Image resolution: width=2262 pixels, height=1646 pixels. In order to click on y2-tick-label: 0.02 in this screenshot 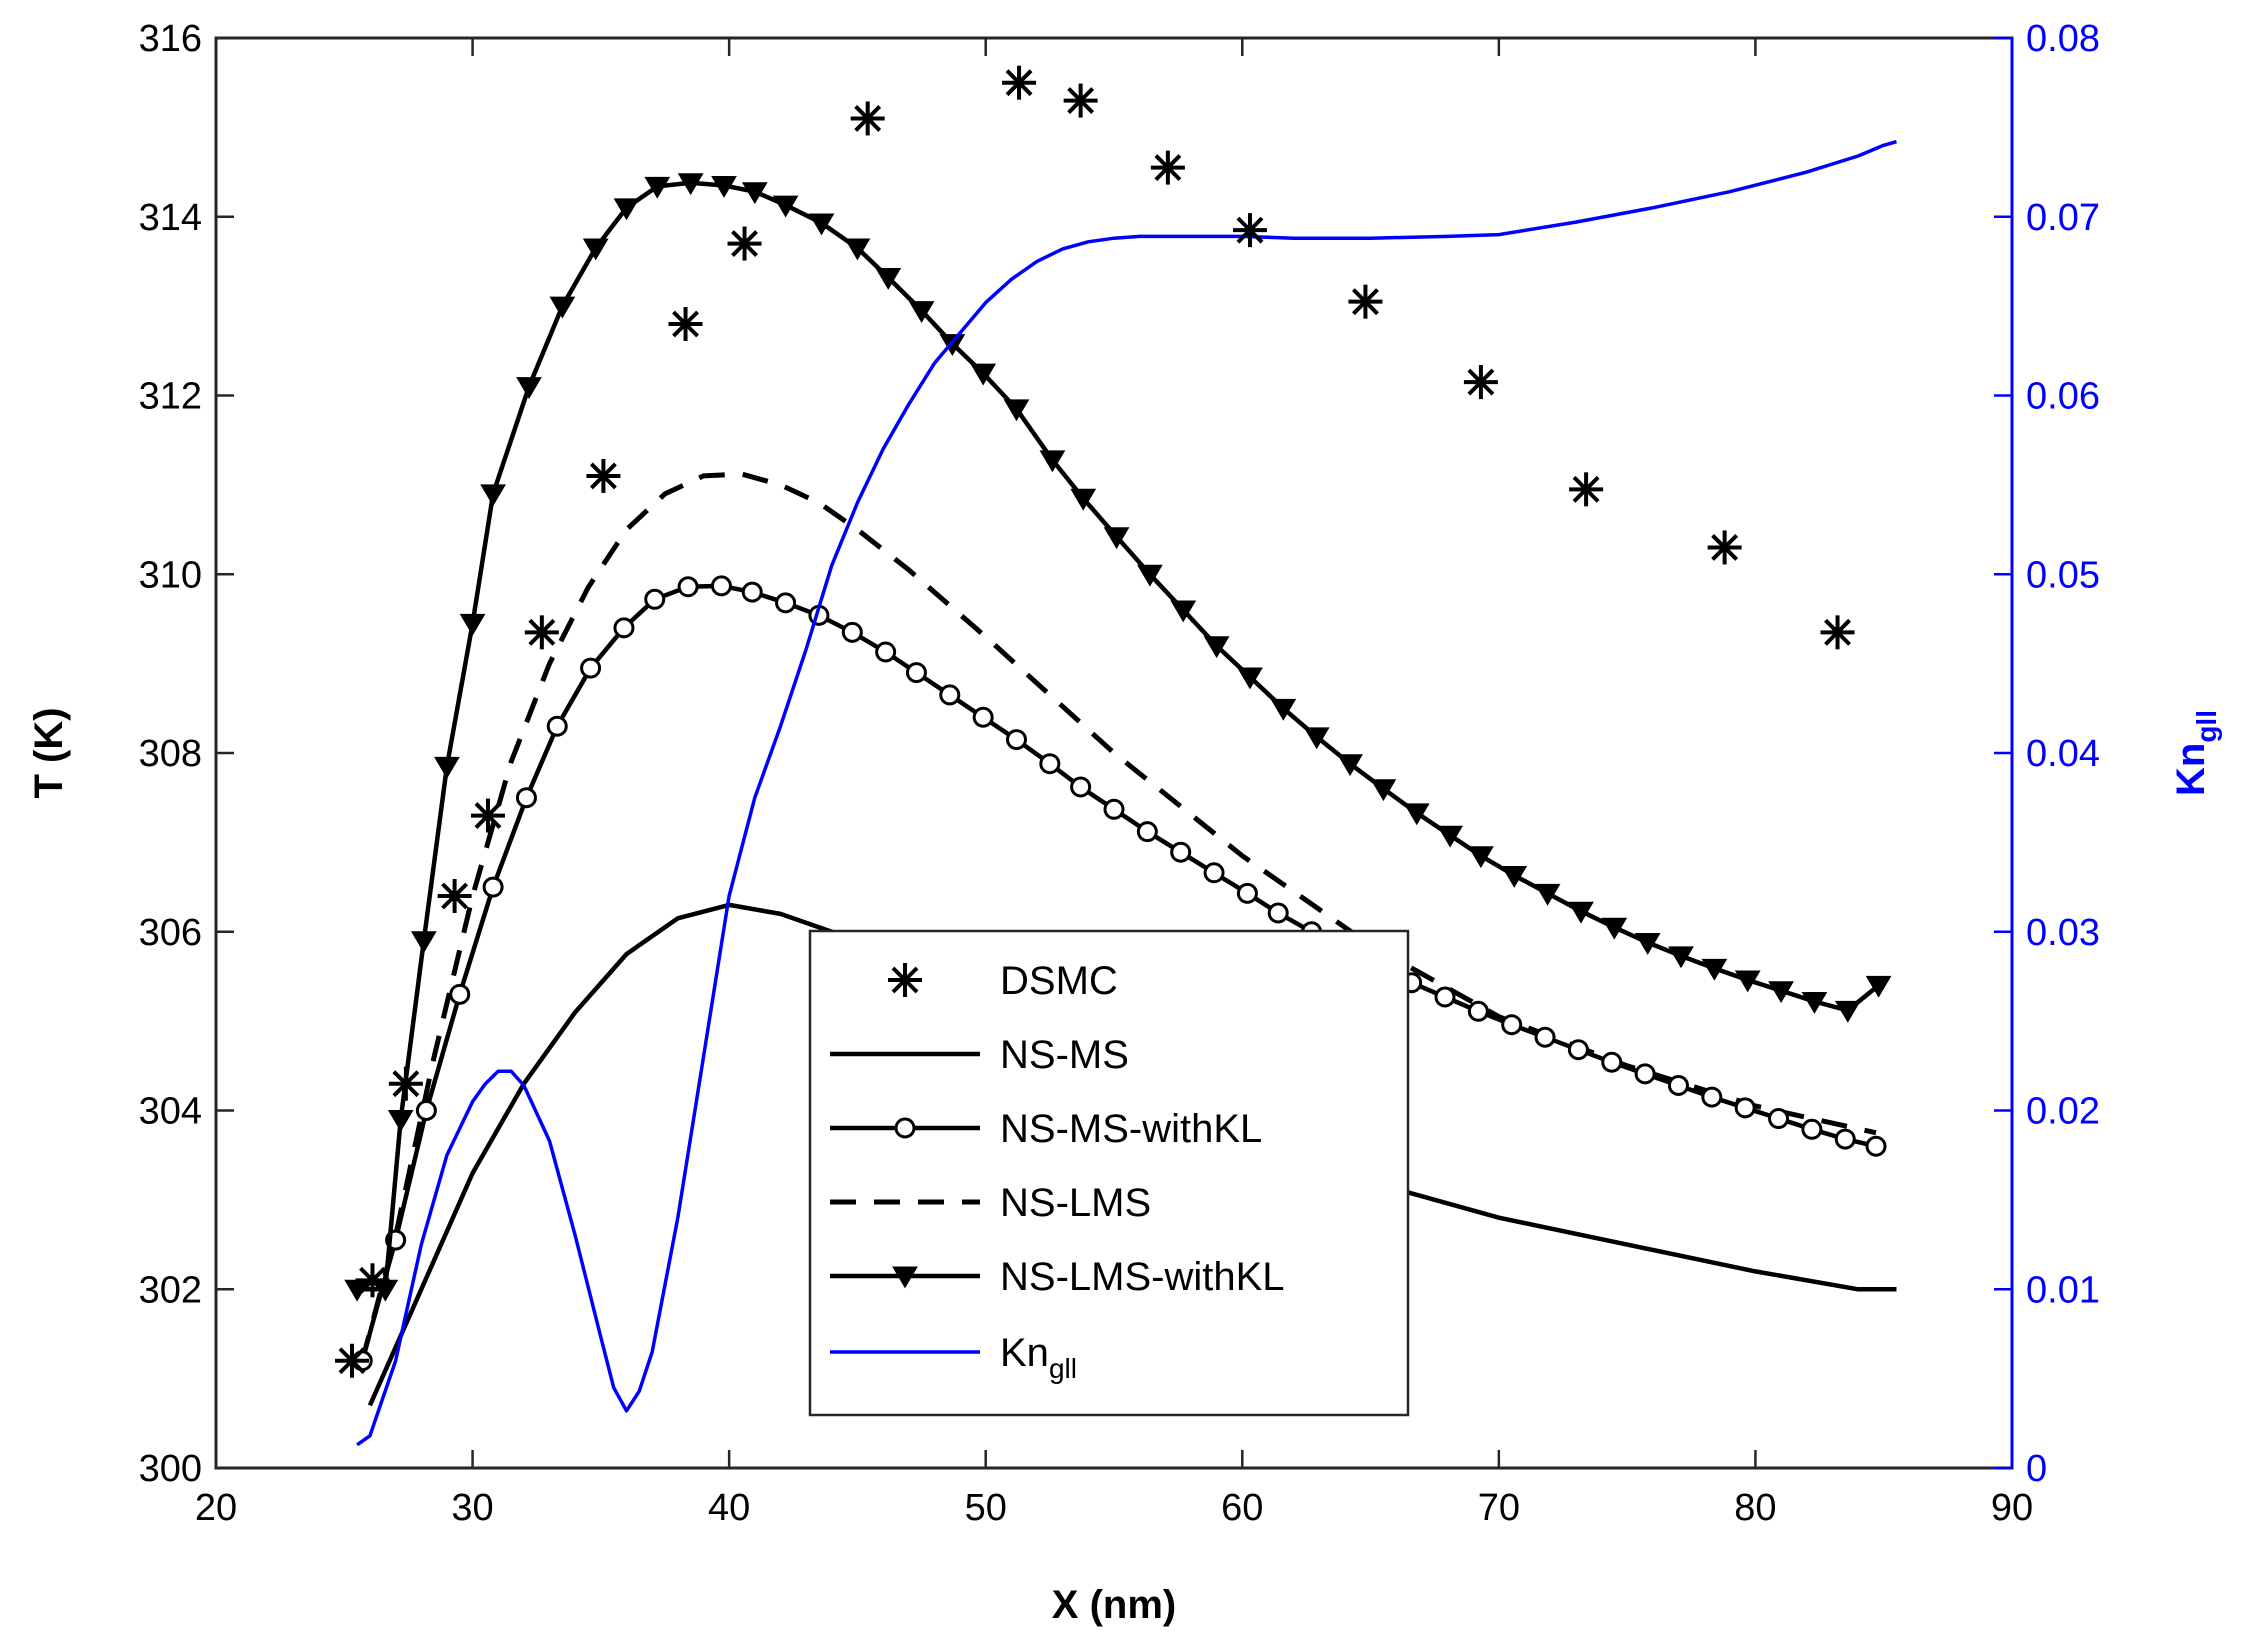, I will do `click(2063, 1112)`.